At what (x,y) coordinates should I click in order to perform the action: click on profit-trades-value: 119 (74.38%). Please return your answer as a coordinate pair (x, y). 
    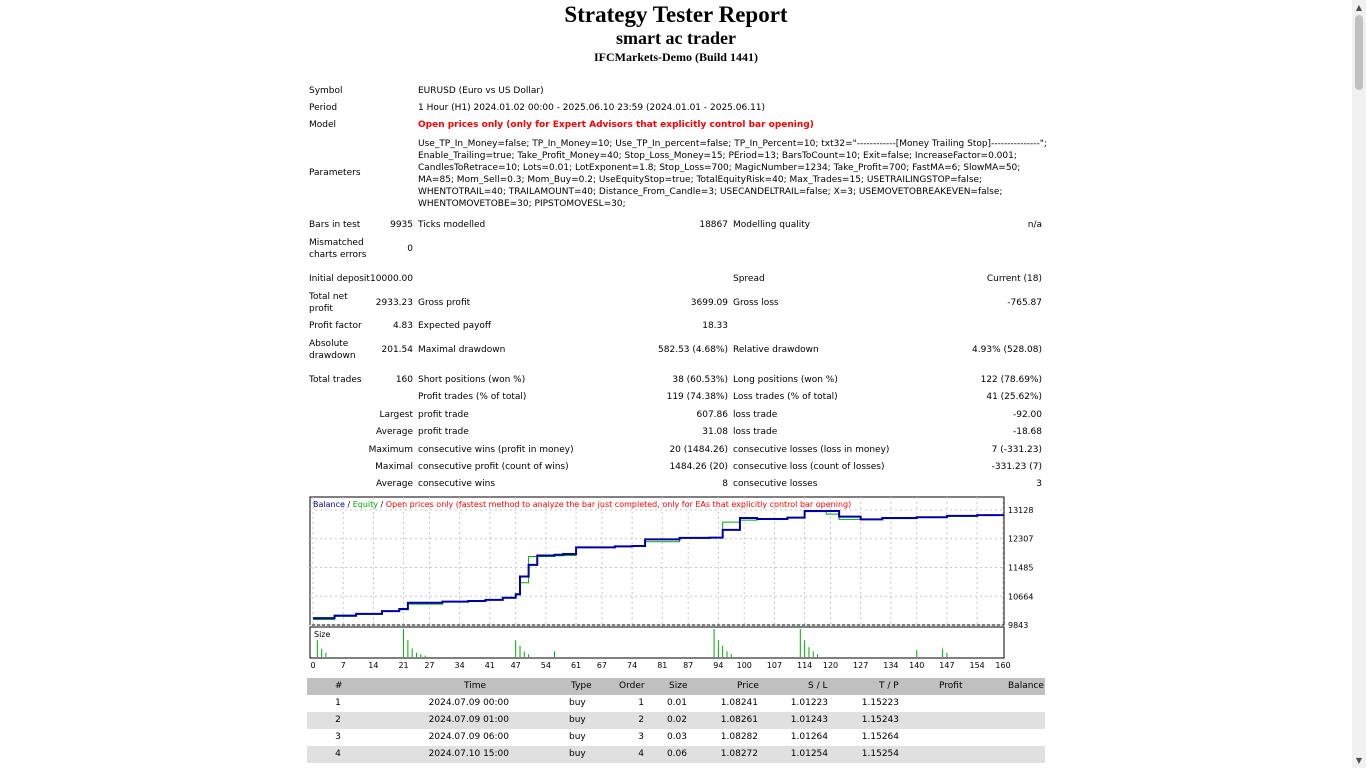
    Looking at the image, I should click on (697, 397).